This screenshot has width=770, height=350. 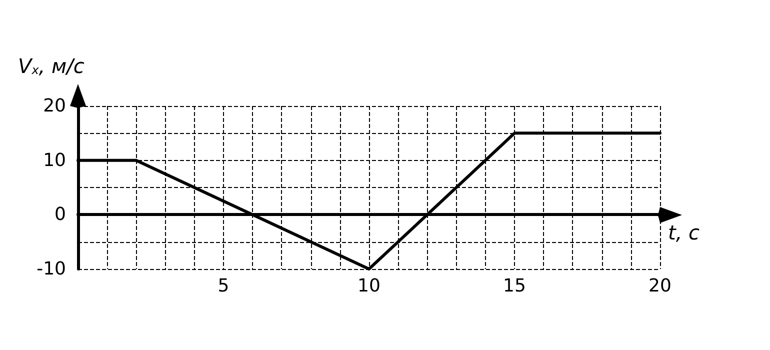 I want to click on y-axis-title: Vx, м/с, so click(x=51, y=66).